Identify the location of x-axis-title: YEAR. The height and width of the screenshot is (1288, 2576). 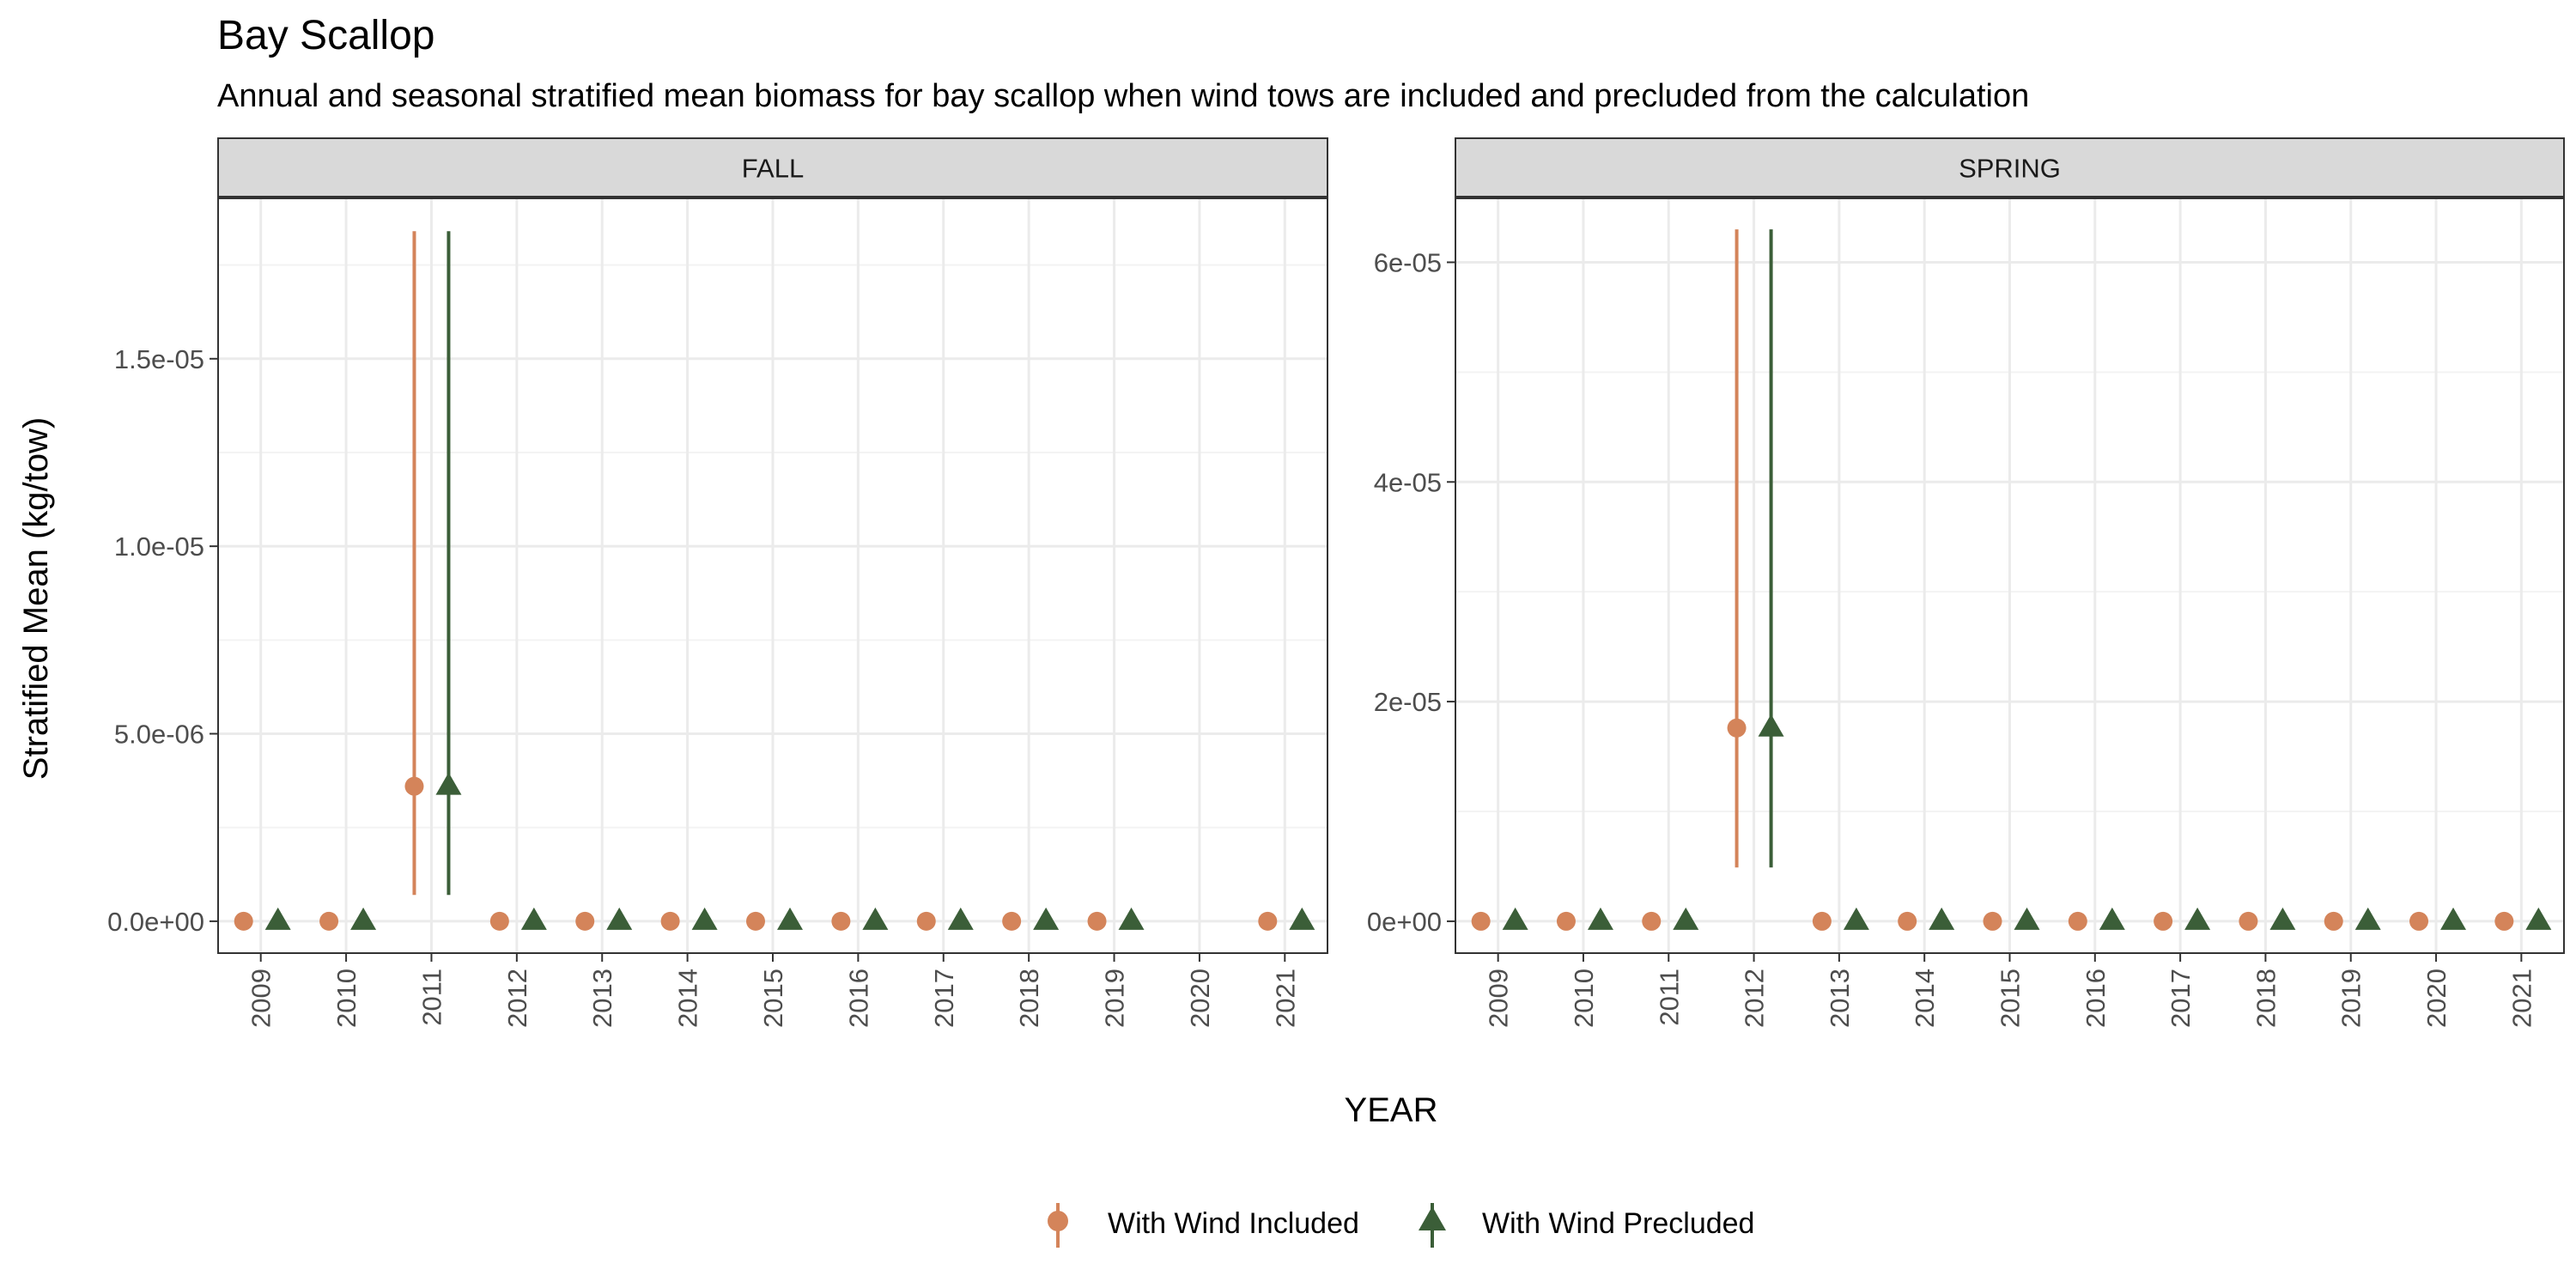
(1391, 1110).